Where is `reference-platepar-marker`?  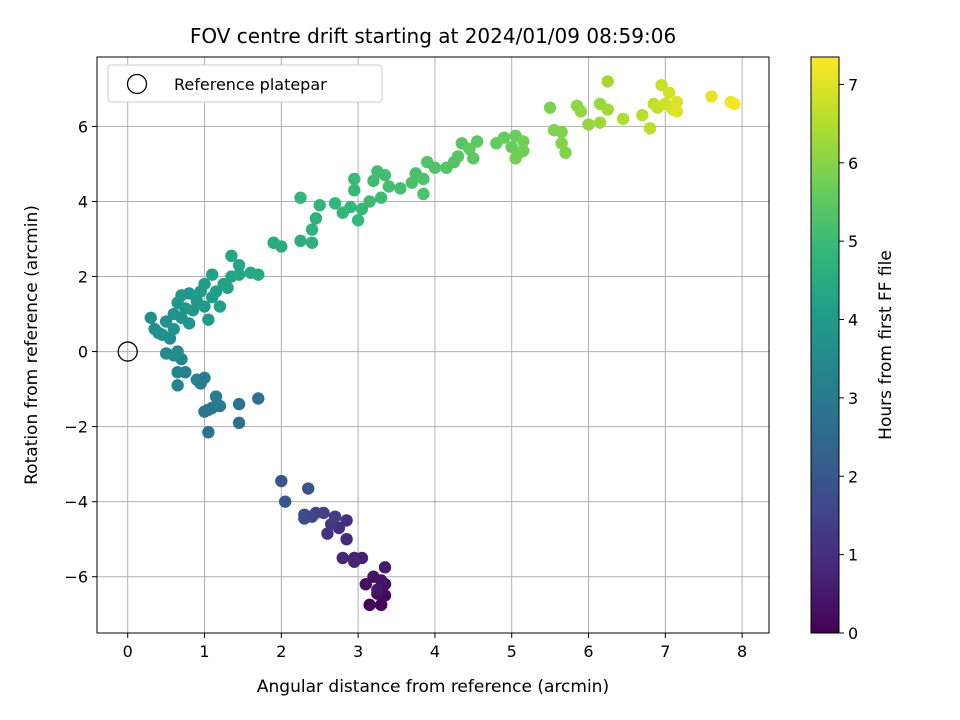 reference-platepar-marker is located at coordinates (127, 351).